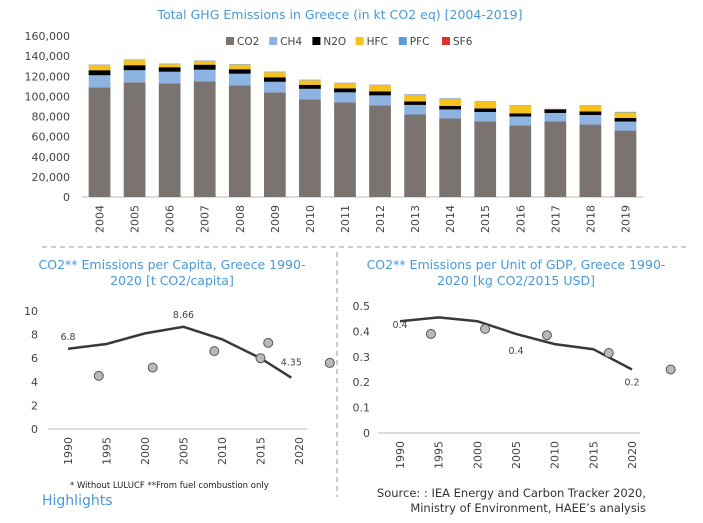 The width and height of the screenshot is (703, 523). I want to click on bar-x-tick: 2016, so click(520, 219).